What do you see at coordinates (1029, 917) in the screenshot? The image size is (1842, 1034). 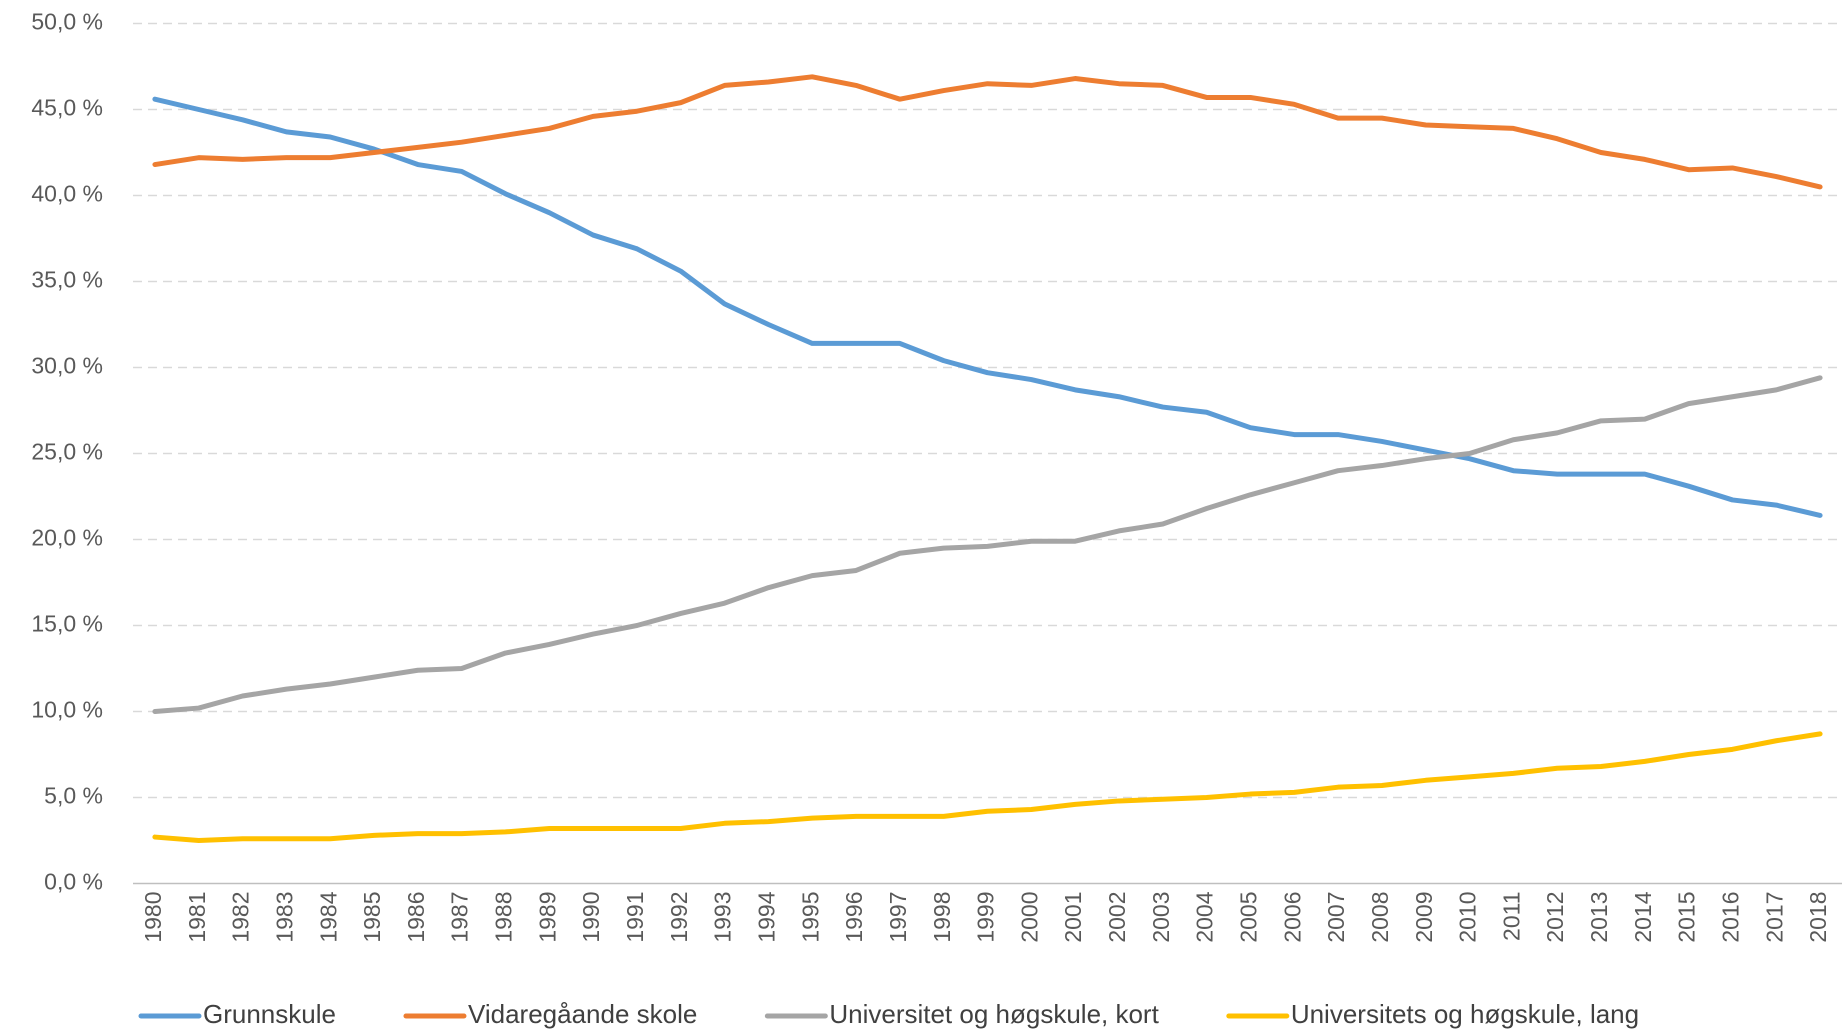 I see `x-tick-label: 2000` at bounding box center [1029, 917].